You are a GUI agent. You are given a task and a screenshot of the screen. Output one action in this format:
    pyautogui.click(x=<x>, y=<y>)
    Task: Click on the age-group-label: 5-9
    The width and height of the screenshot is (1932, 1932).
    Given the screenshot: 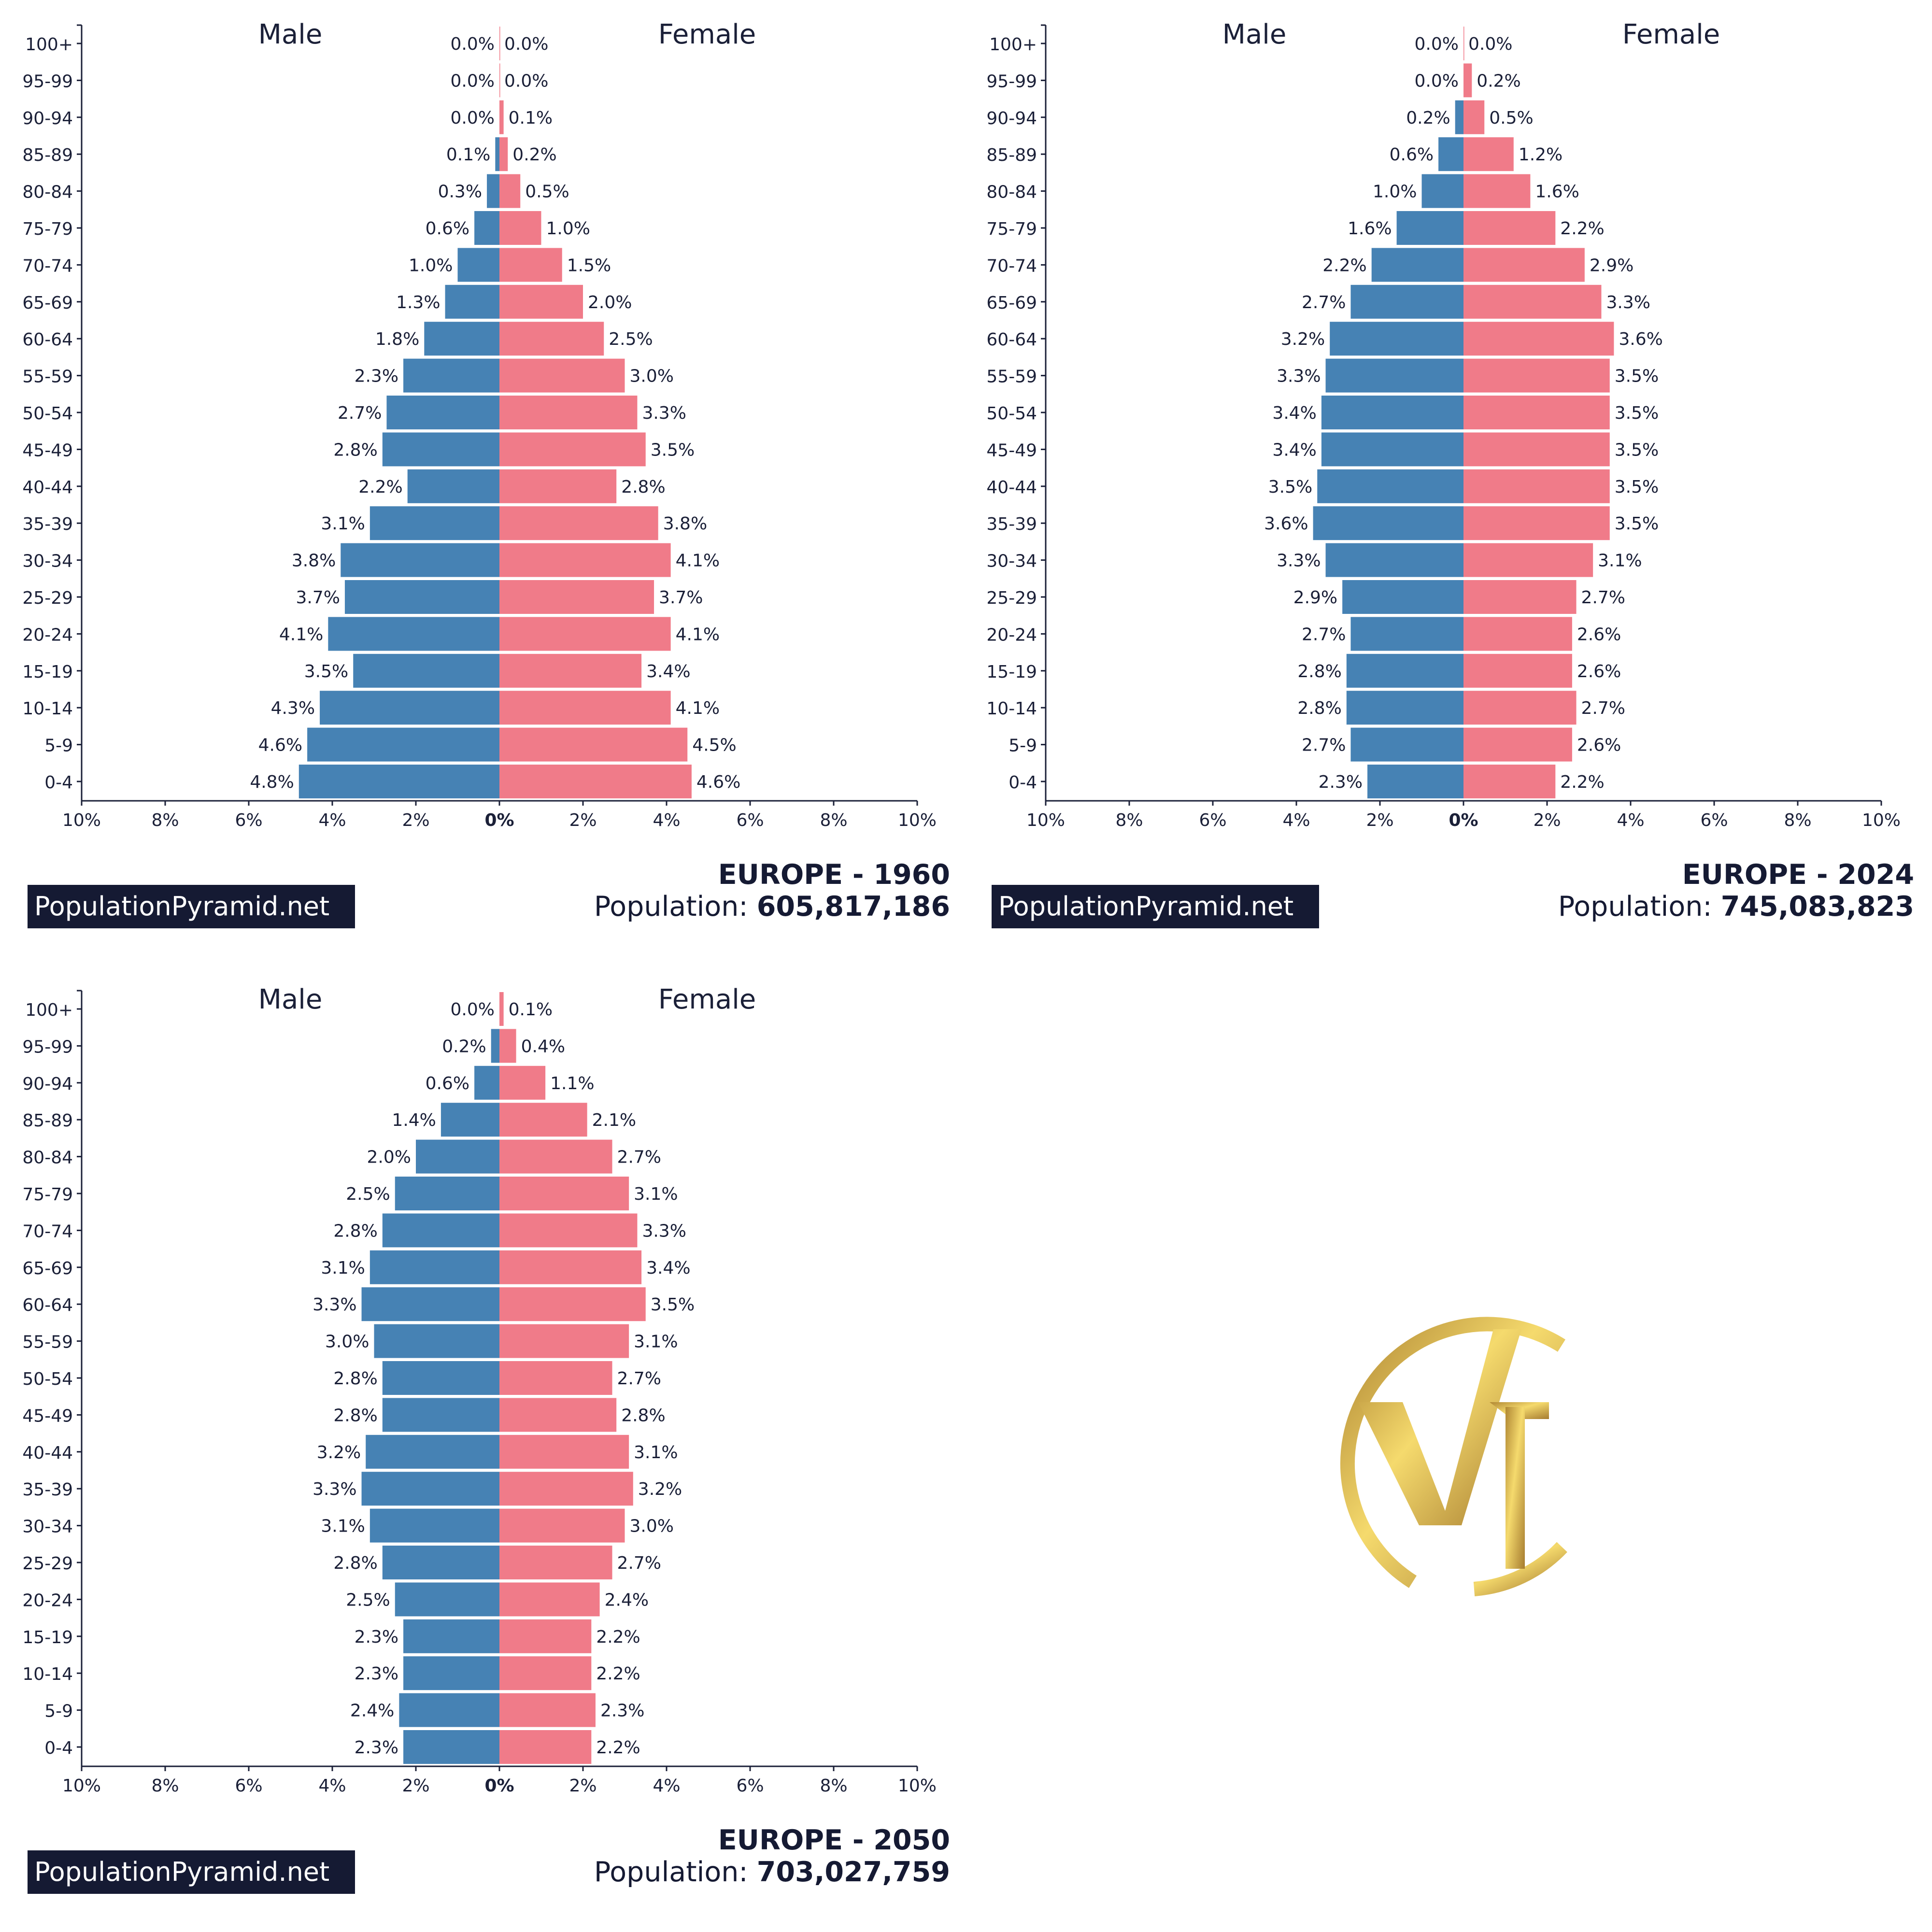 What is the action you would take?
    pyautogui.click(x=58, y=1711)
    